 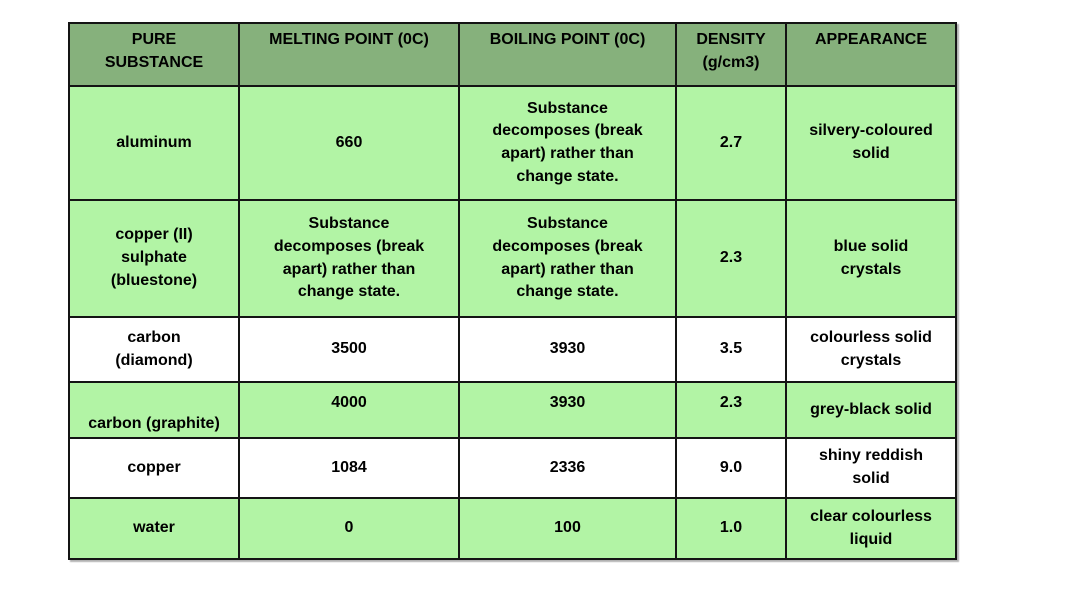 I want to click on table-row: copper 1084 2336 9.0 shiny reddish solid, so click(x=512, y=468).